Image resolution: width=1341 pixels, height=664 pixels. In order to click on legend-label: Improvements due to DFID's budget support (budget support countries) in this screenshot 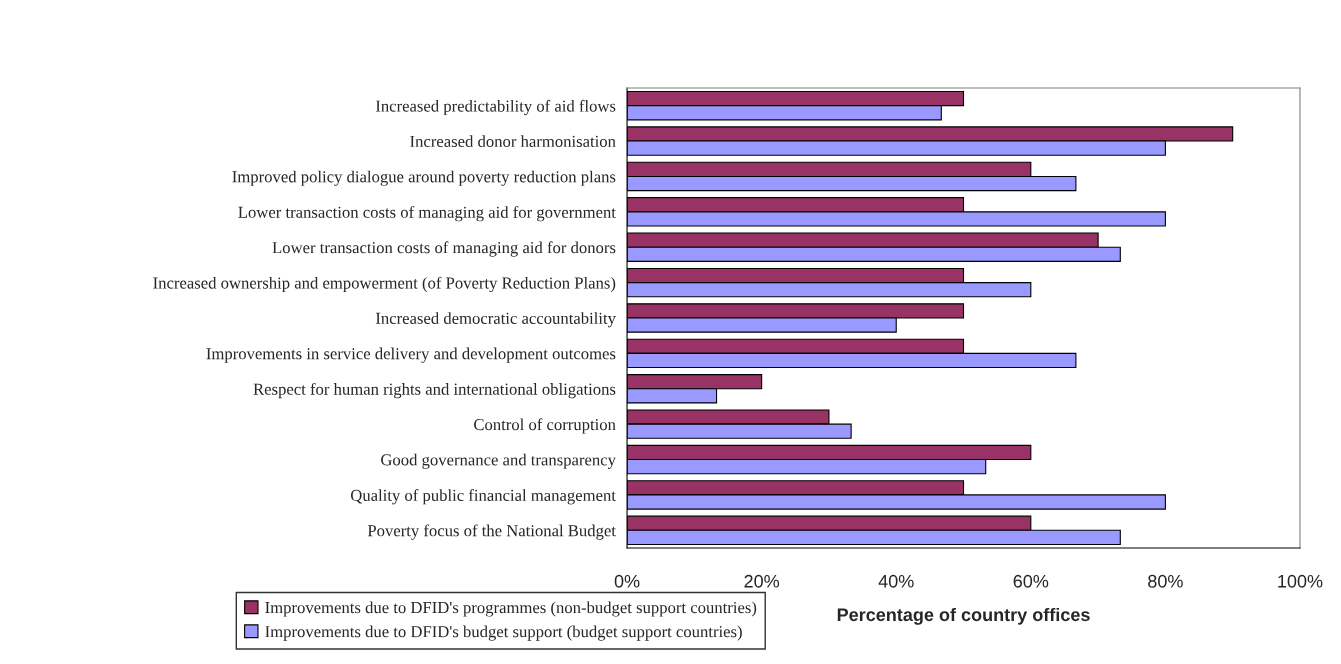, I will do `click(503, 633)`.